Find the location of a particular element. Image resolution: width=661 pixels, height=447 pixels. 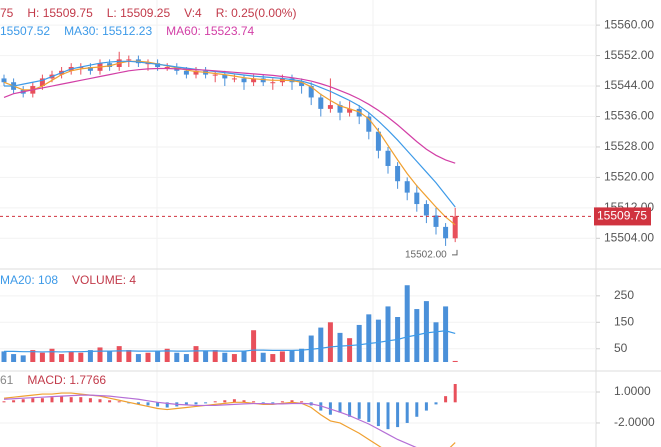

y-tick-label: 50 is located at coordinates (621, 348).